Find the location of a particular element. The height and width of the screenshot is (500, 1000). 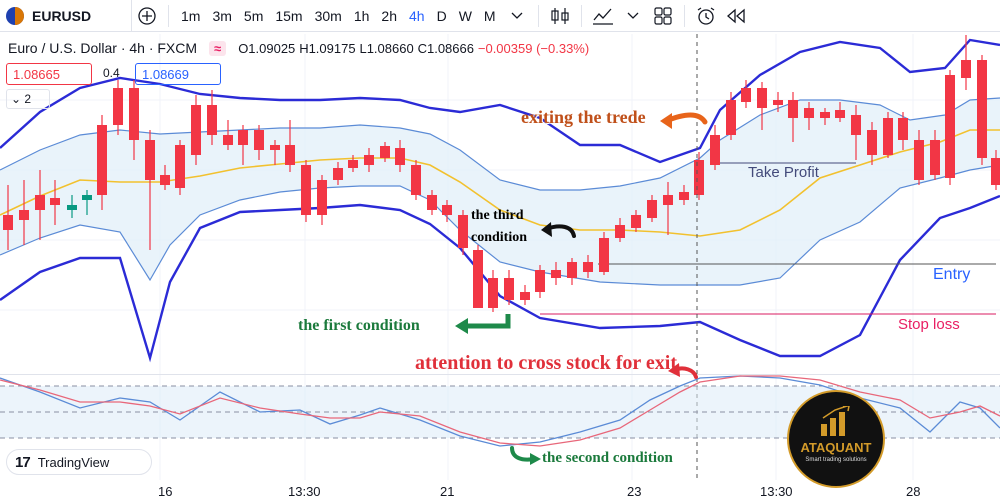

tradingview-logo: 17 TradingView is located at coordinates (79, 462).